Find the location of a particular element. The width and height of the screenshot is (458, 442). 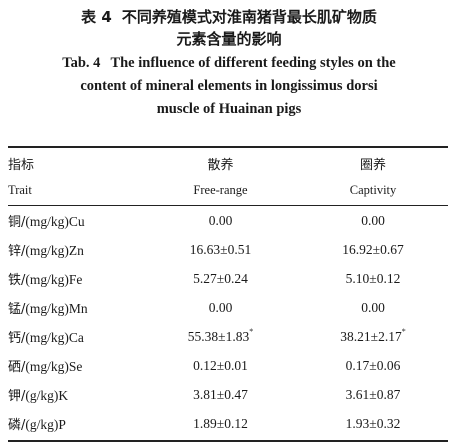

header-row-cn: 指标 散养 圈养 is located at coordinates (228, 161).